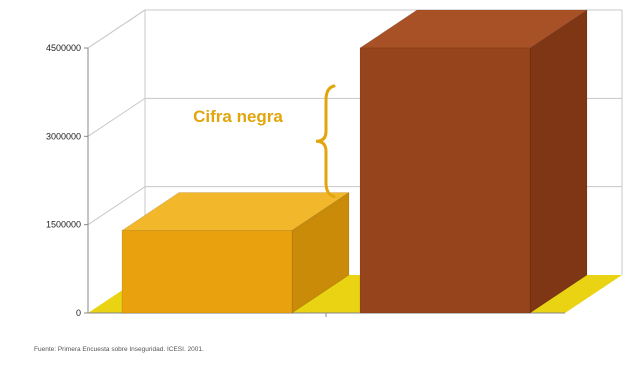 This screenshot has width=625, height=367. I want to click on bar-2-side, so click(558, 161).